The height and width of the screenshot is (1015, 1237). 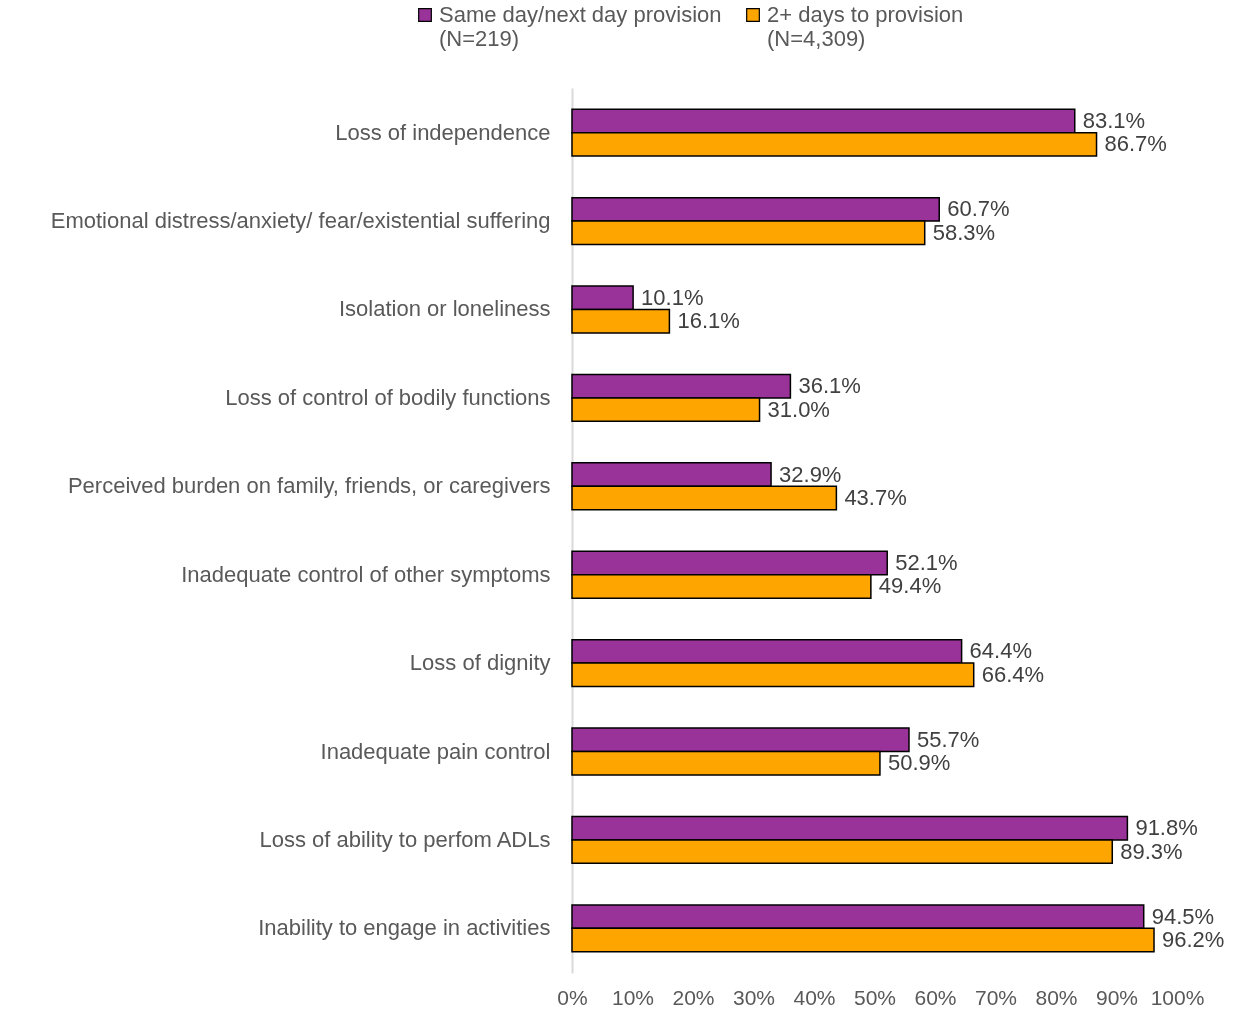 What do you see at coordinates (693, 997) in the screenshot?
I see `x-tick-label: 20%` at bounding box center [693, 997].